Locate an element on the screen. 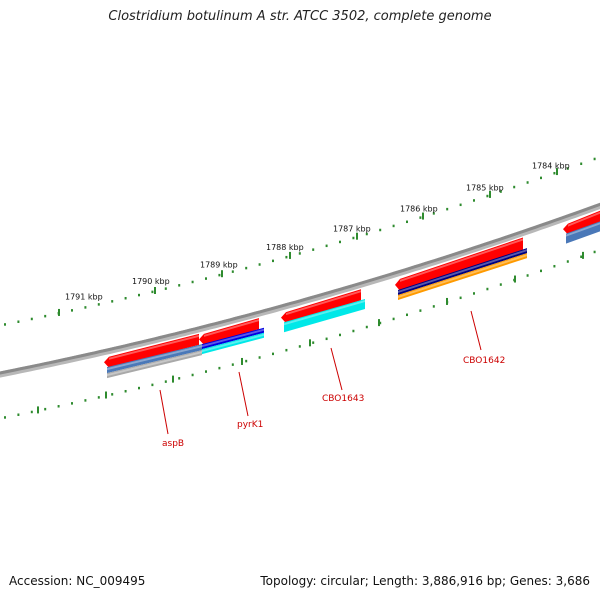  gene-label: pyrK1 is located at coordinates (250, 425).